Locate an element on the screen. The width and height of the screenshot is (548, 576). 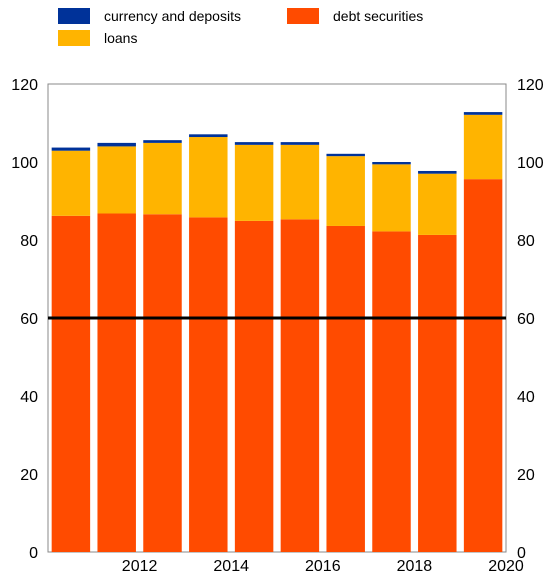
y-tick-label-left: 20 is located at coordinates (29, 475).